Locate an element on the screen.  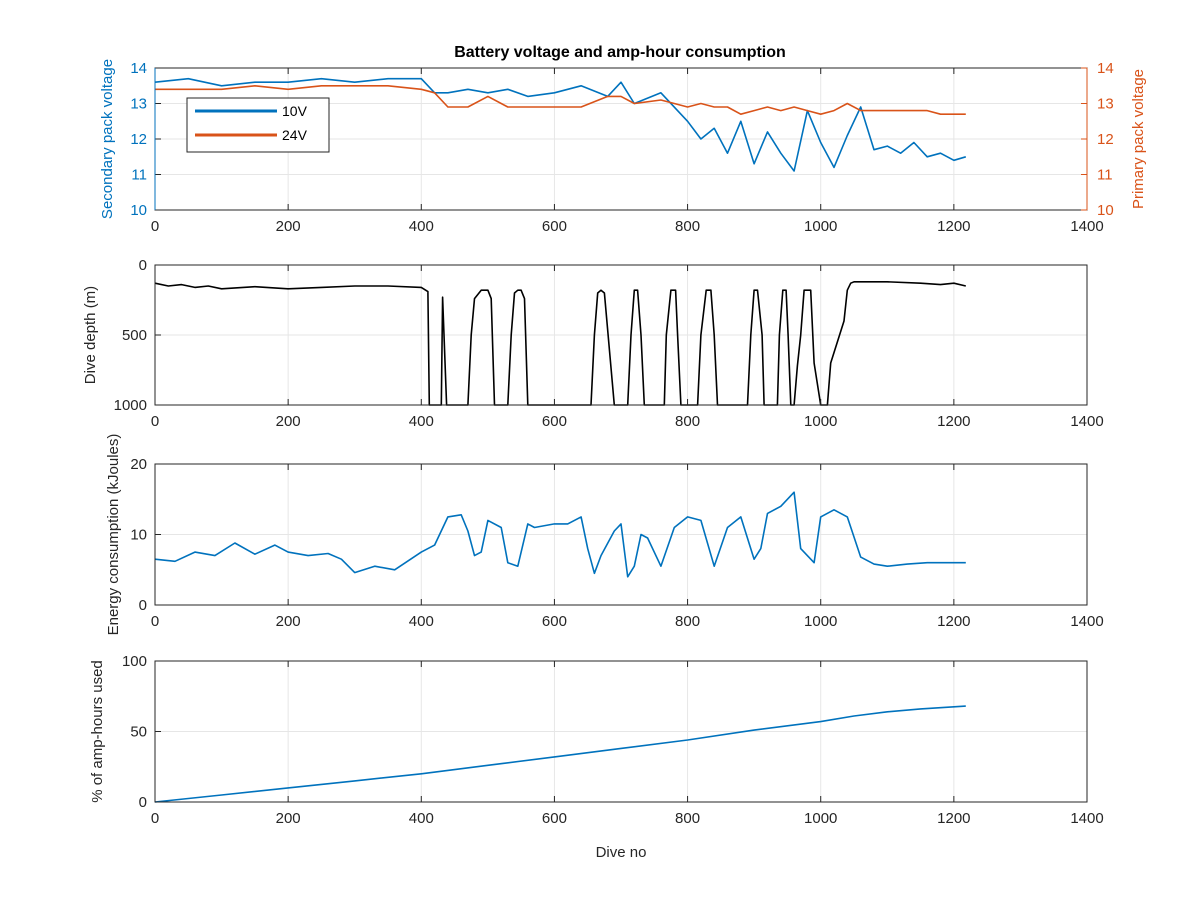
y-axis-label: Secondary pack voltage is located at coordinates (107, 139).